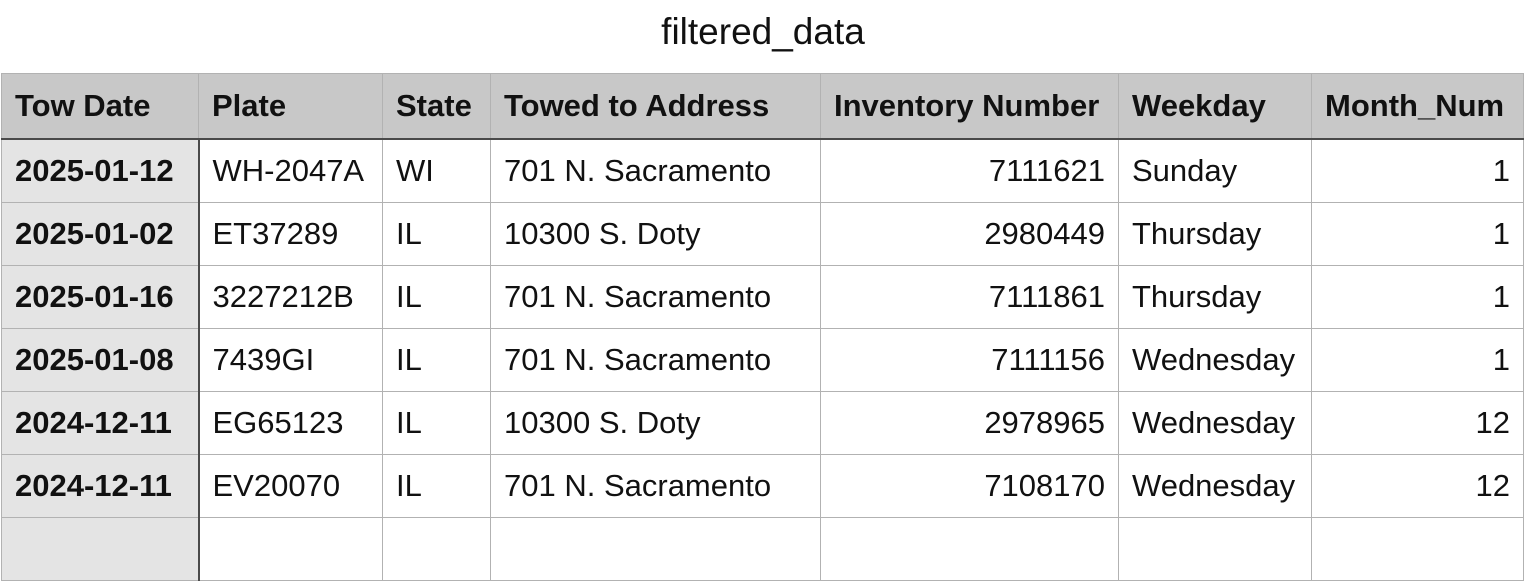 The height and width of the screenshot is (581, 1526). What do you see at coordinates (1417, 549) in the screenshot?
I see `cell-month-num` at bounding box center [1417, 549].